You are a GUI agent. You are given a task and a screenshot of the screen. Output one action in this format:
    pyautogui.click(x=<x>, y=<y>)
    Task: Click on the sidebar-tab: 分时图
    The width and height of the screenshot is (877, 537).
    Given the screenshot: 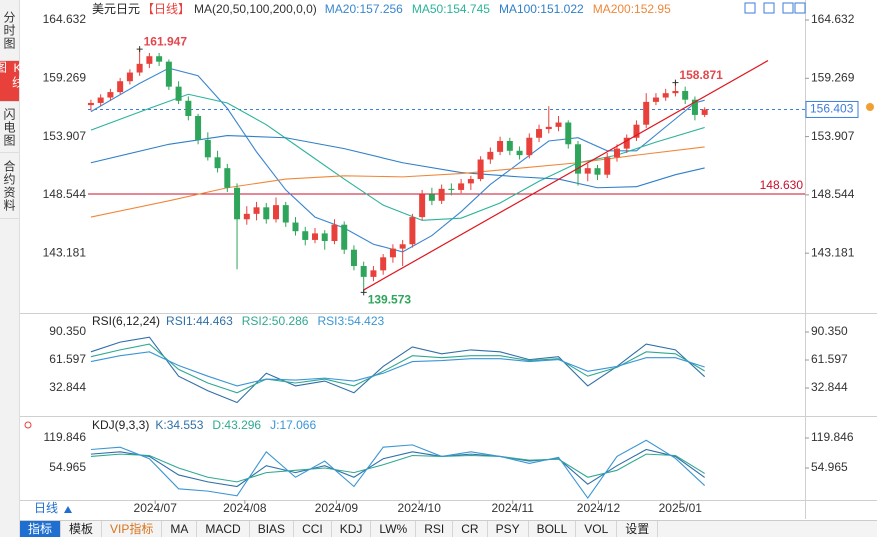 What is the action you would take?
    pyautogui.click(x=9, y=30)
    